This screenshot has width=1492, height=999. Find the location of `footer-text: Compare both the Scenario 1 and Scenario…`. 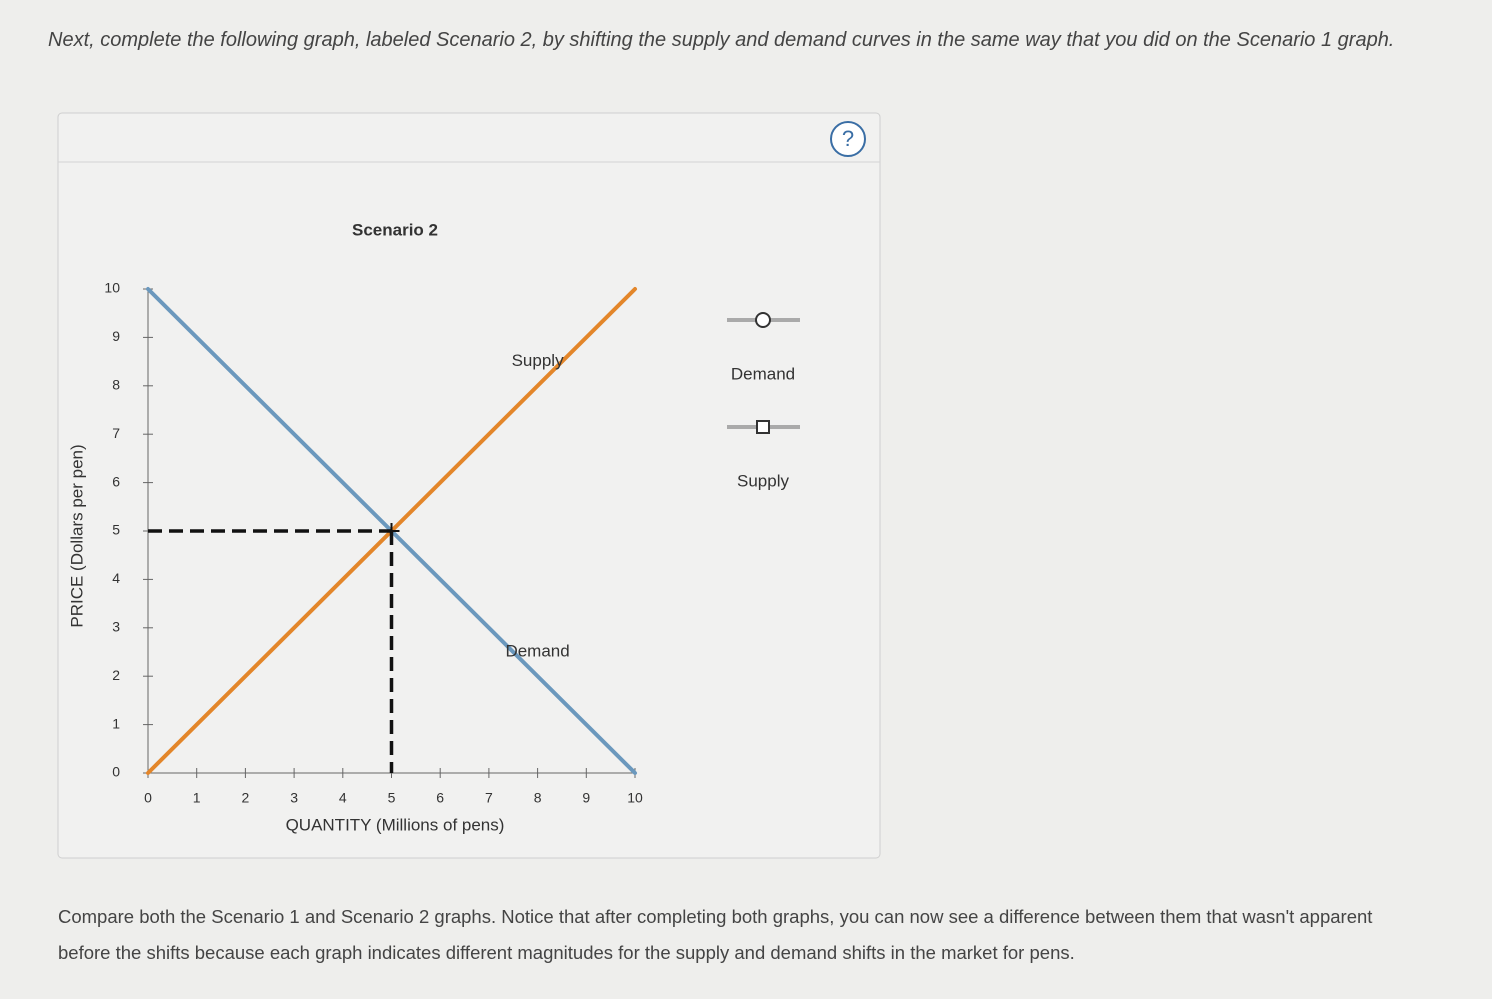

footer-text: Compare both the Scenario 1 and Scenario… is located at coordinates (715, 934).